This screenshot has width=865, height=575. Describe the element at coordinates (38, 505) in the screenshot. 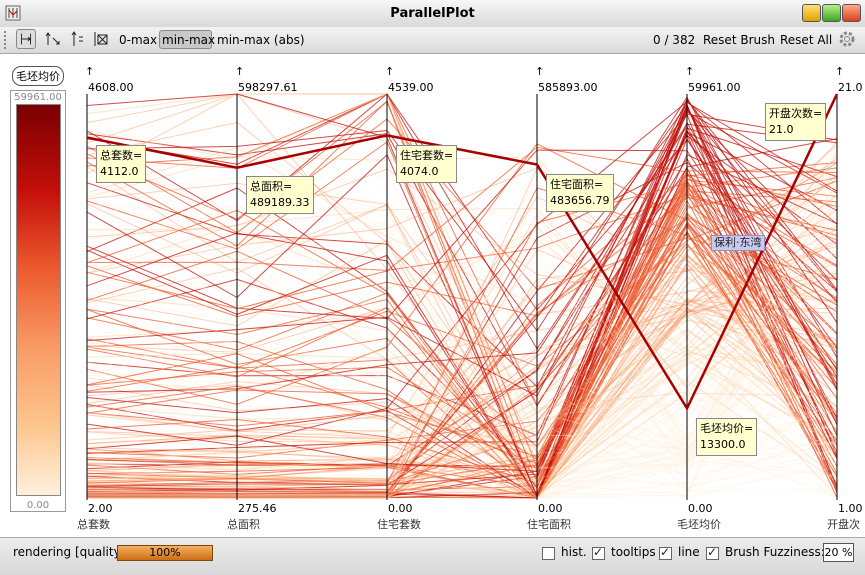

I see `legend-min-value: 0.00` at that location.